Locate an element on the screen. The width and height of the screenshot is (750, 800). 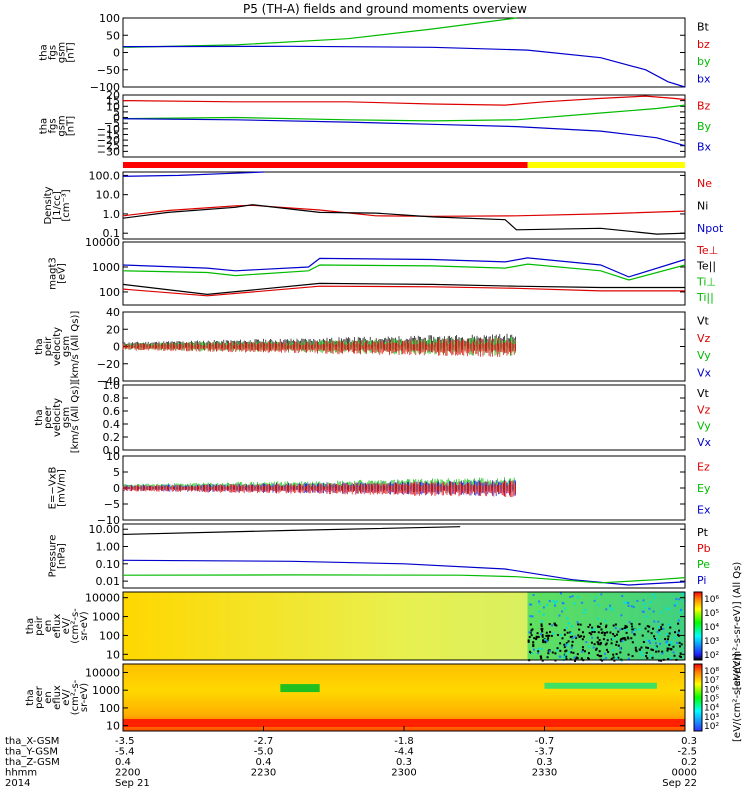
colorbar-tick-label: 10⁷ is located at coordinates (711, 681).